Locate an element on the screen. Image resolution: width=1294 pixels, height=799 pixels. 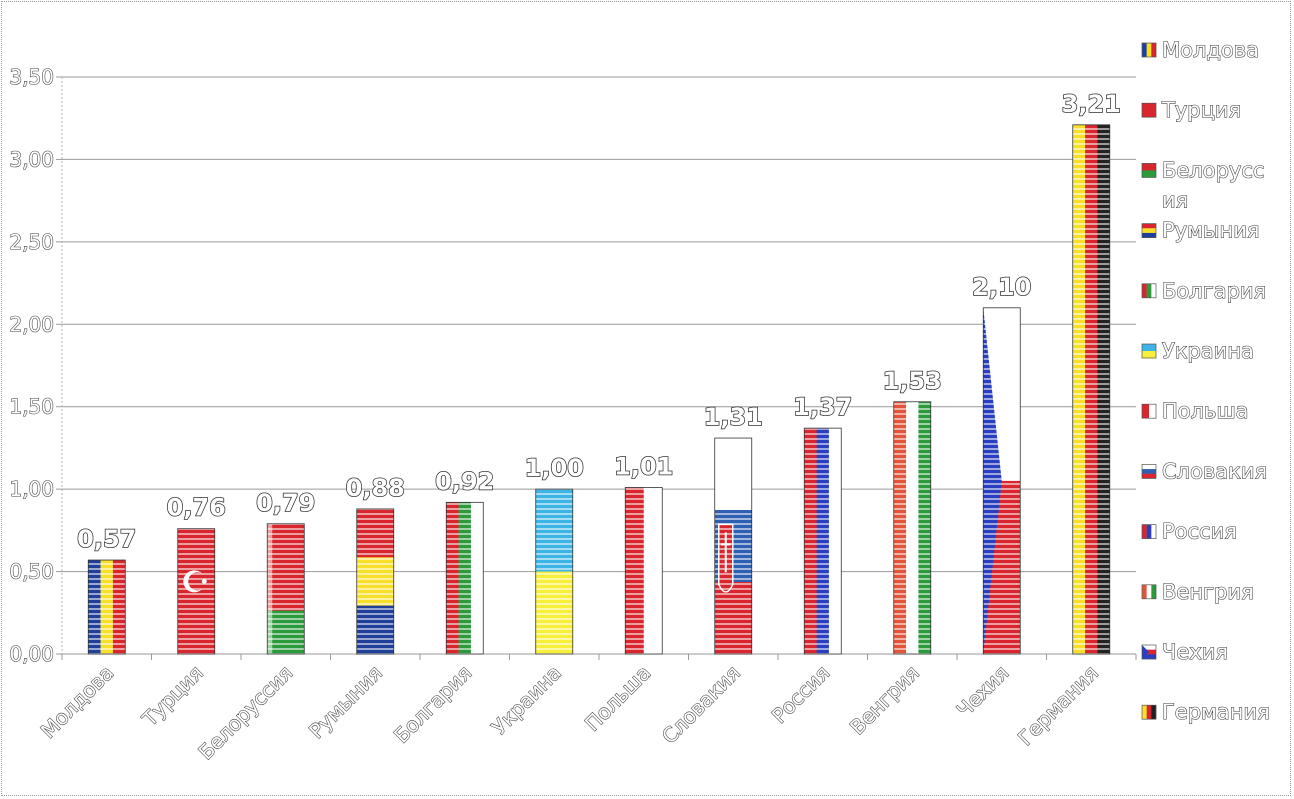
data-label: 1,53 is located at coordinates (912, 381).